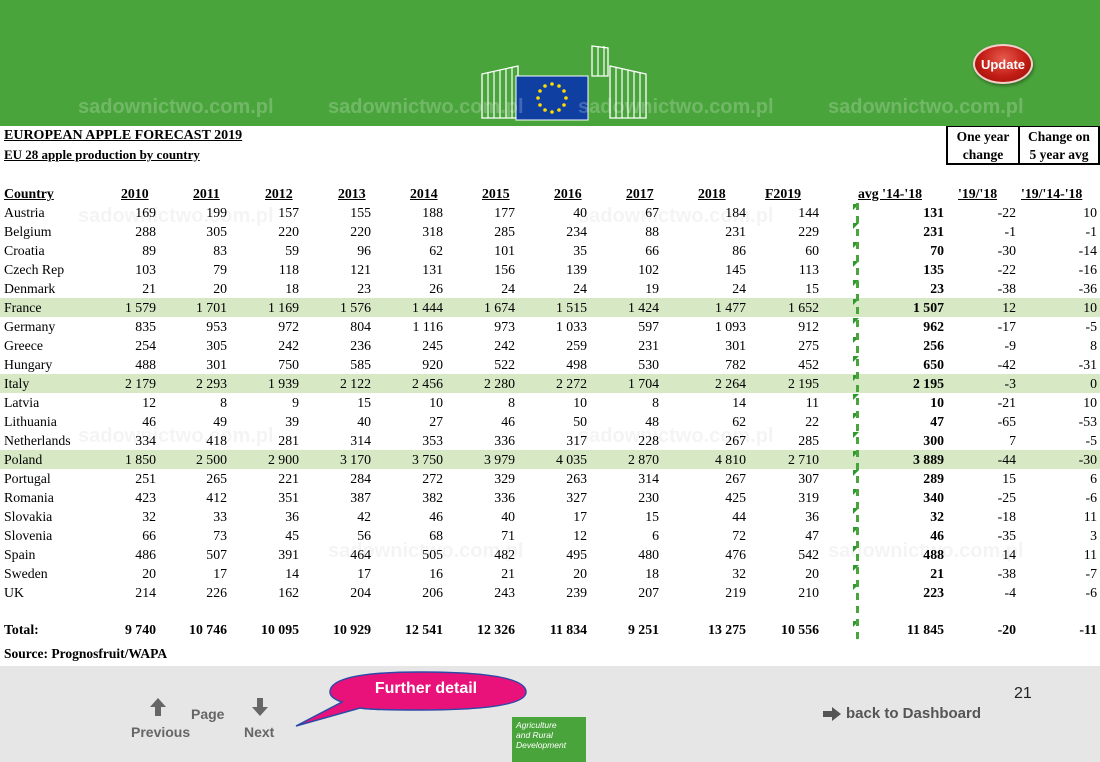 The height and width of the screenshot is (762, 1100). Describe the element at coordinates (23, 459) in the screenshot. I see `country-name: Poland` at that location.